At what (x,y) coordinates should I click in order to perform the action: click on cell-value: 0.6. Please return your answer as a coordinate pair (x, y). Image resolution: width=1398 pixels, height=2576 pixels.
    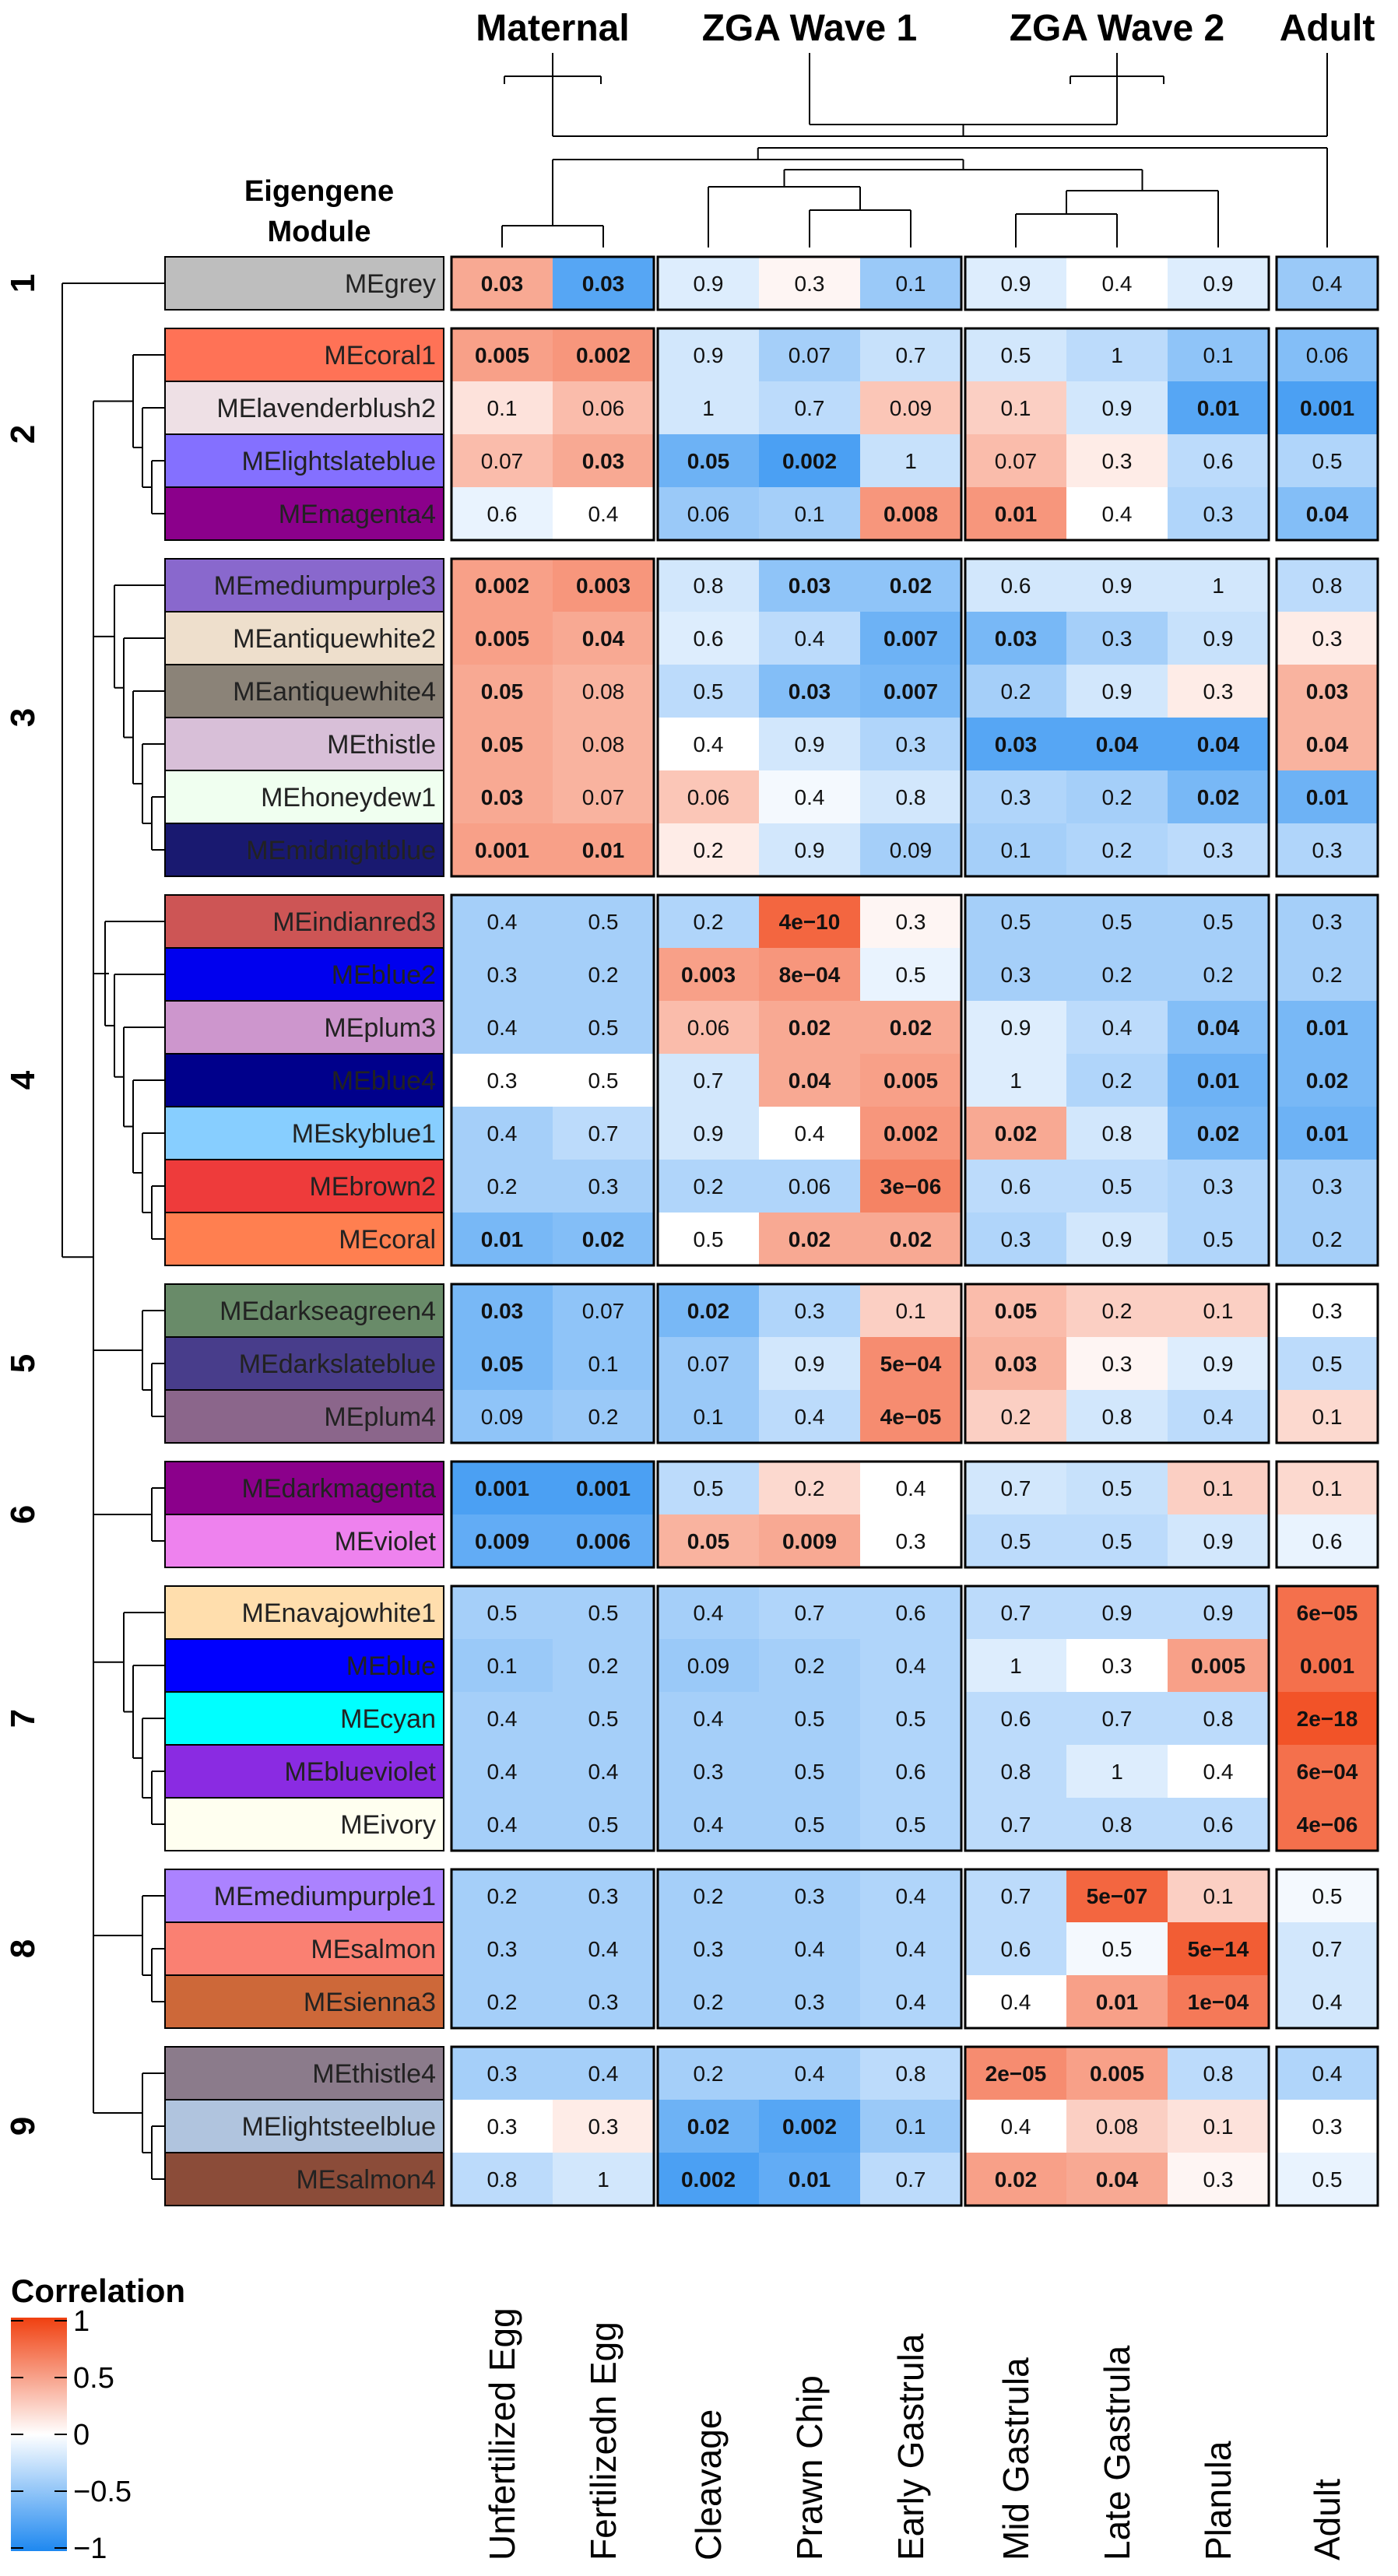
    Looking at the image, I should click on (911, 1772).